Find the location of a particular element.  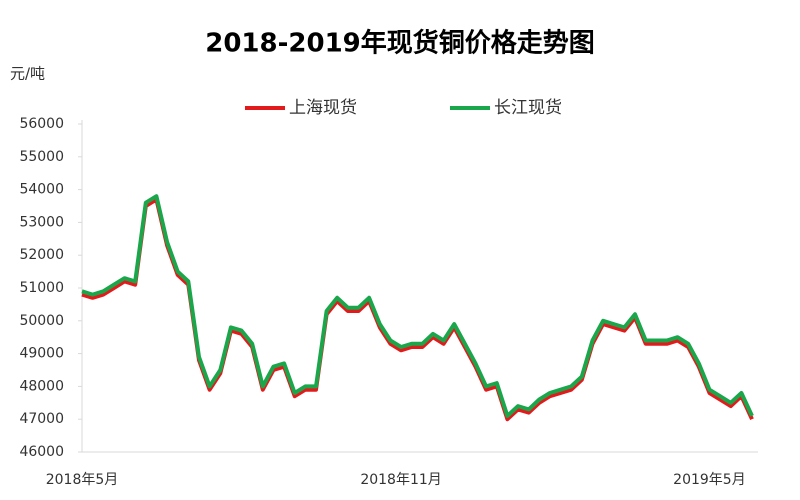

y-tick-label: 46000 is located at coordinates (41, 452).